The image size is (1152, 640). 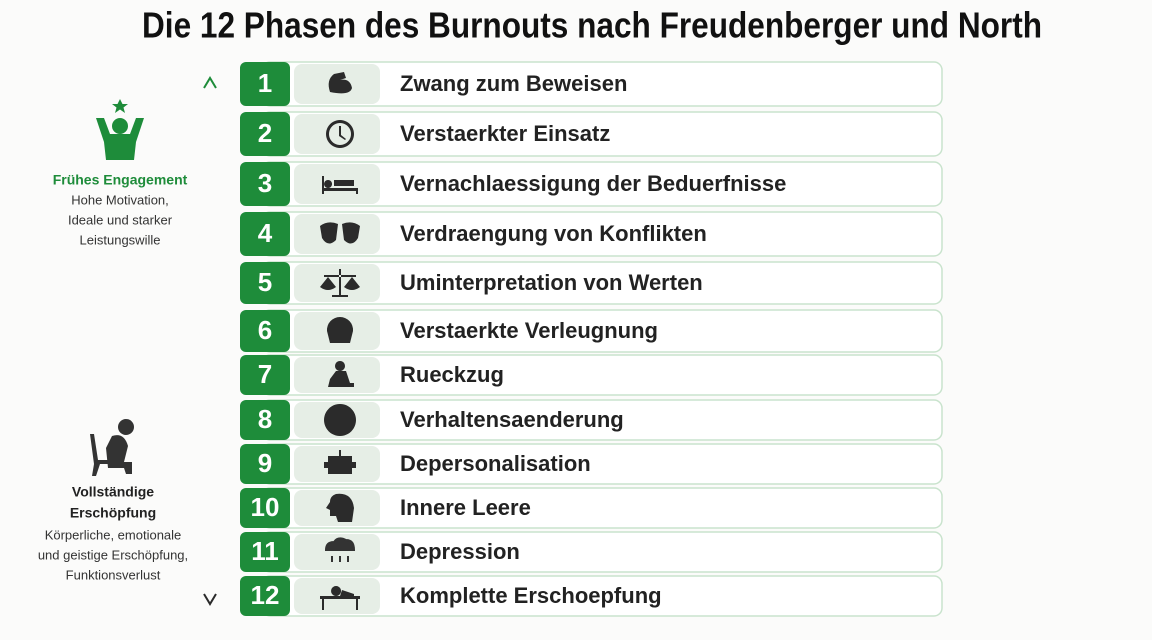 I want to click on phase-row: 5 Uminterpretation von Werten, so click(x=591, y=283).